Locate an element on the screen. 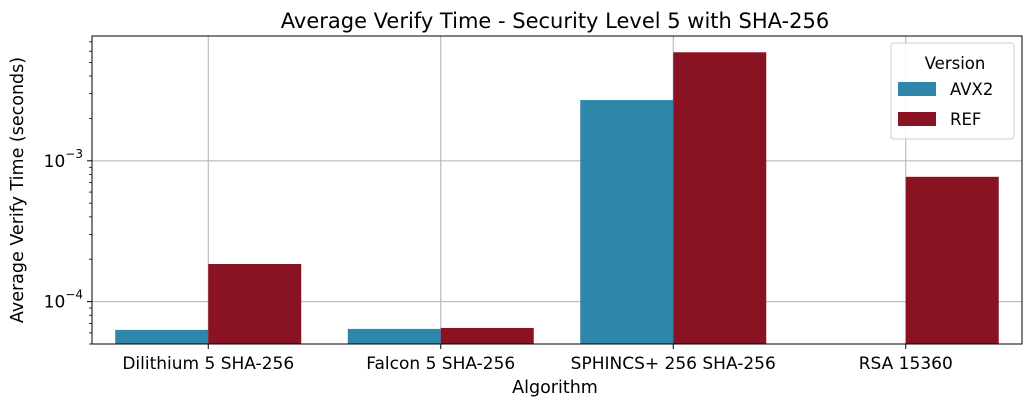 The height and width of the screenshot is (407, 1030). x-tick-label: Dilithium 5 SHA-256 is located at coordinates (208, 364).